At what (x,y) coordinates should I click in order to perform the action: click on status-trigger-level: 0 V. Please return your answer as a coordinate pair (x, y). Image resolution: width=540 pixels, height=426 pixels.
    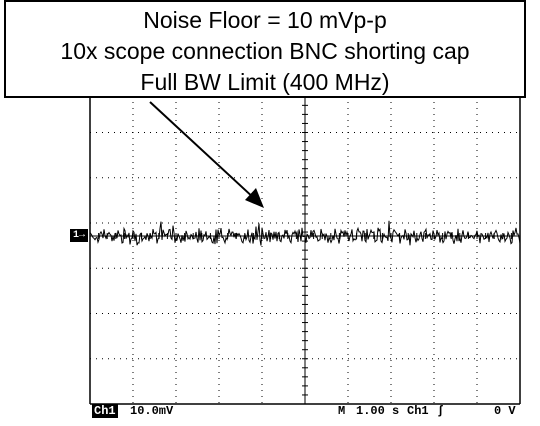
    Looking at the image, I should click on (505, 411).